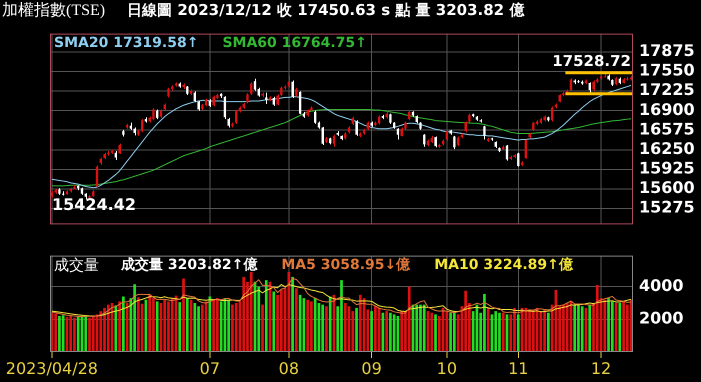  Describe the element at coordinates (591, 61) in the screenshot. I see `ref-line-label: 17528.72` at that location.